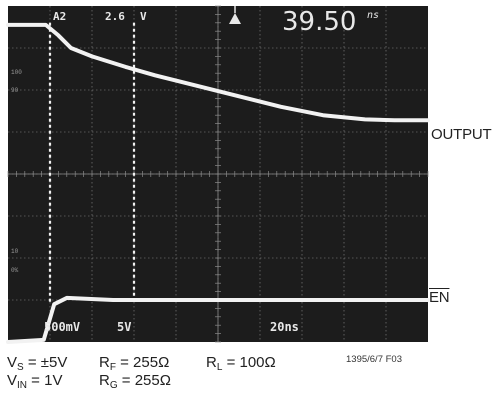  Describe the element at coordinates (143, 16) in the screenshot. I see `trigger-unit-readout: V` at that location.